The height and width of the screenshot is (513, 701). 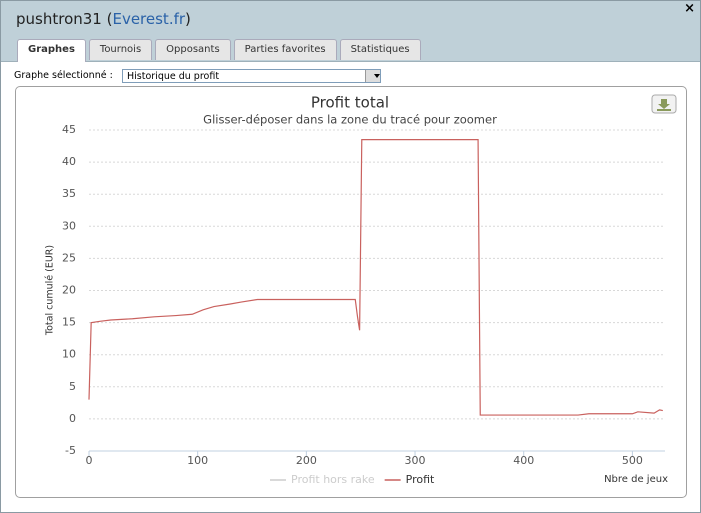 What do you see at coordinates (69, 290) in the screenshot?
I see `y-tick-label: 20` at bounding box center [69, 290].